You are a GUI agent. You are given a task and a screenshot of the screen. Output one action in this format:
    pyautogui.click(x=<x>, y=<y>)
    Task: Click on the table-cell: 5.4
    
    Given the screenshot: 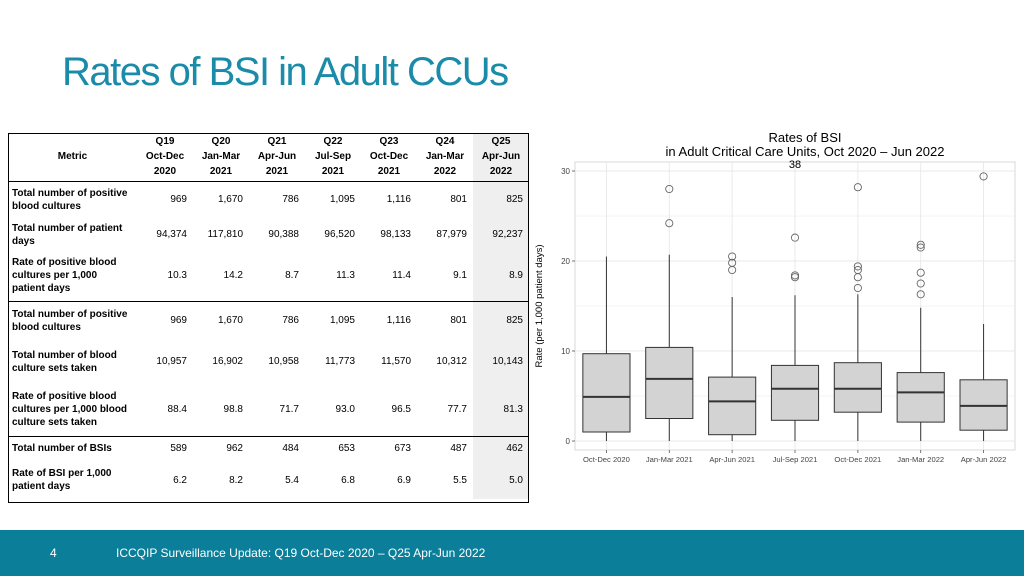 What is the action you would take?
    pyautogui.click(x=292, y=480)
    